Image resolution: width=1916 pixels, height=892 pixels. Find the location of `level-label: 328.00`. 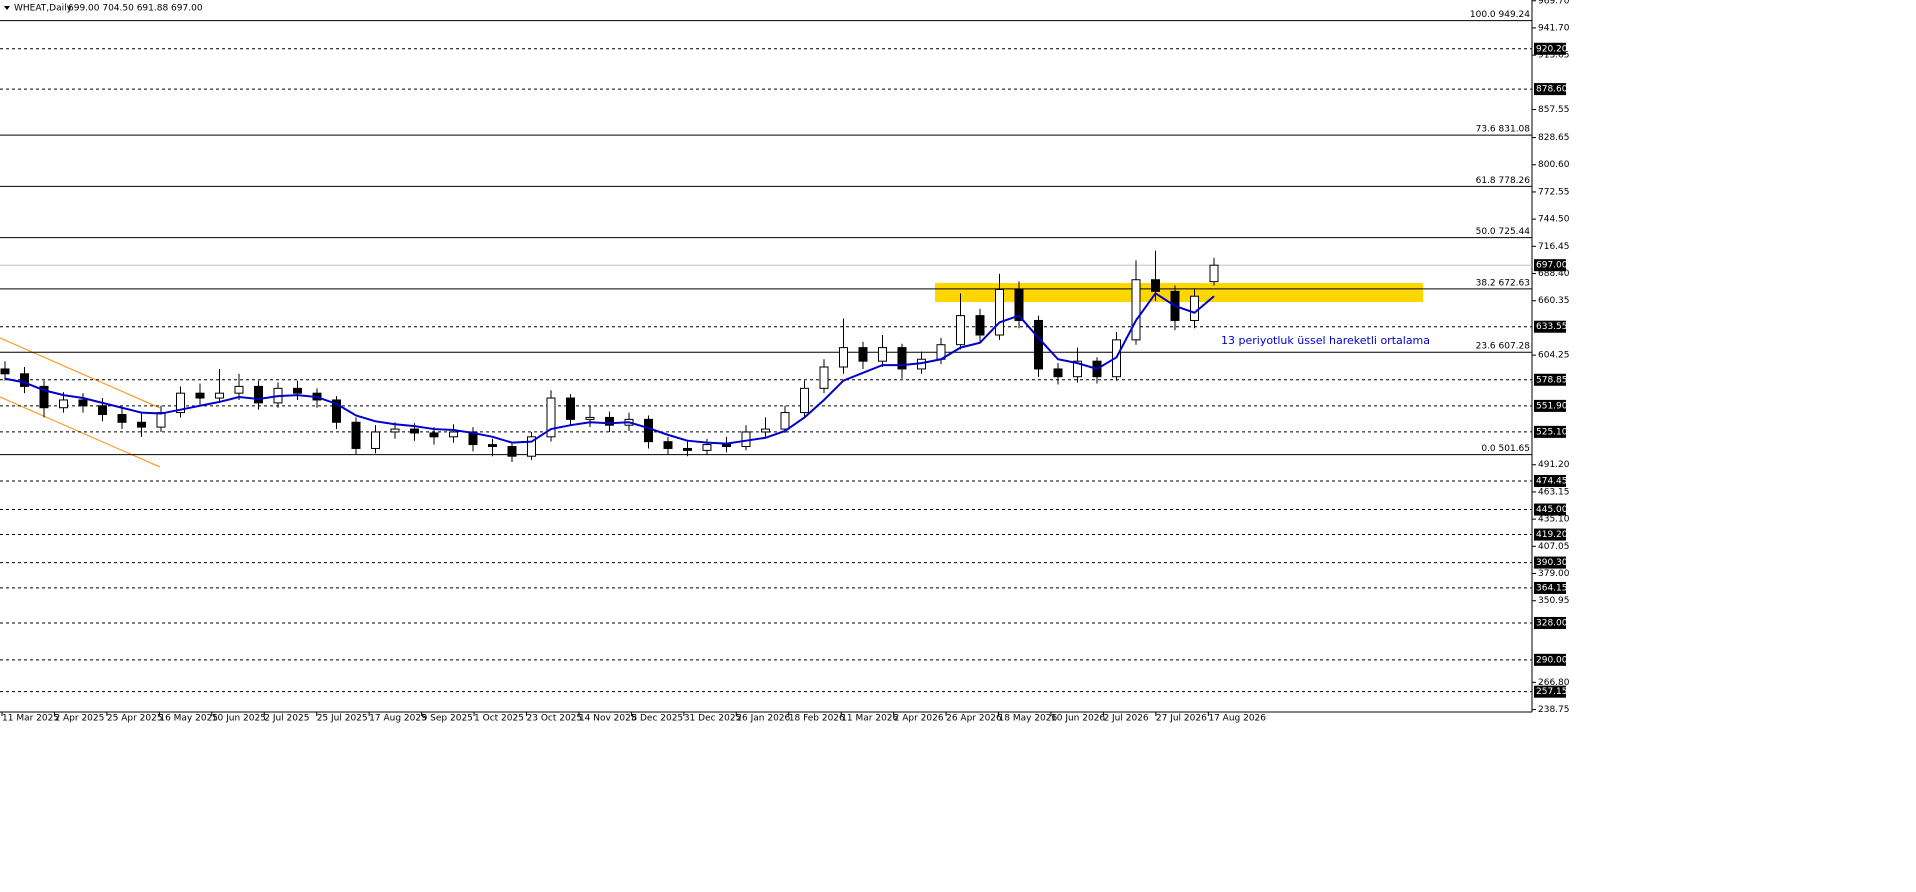

level-label: 328.00 is located at coordinates (1552, 623).